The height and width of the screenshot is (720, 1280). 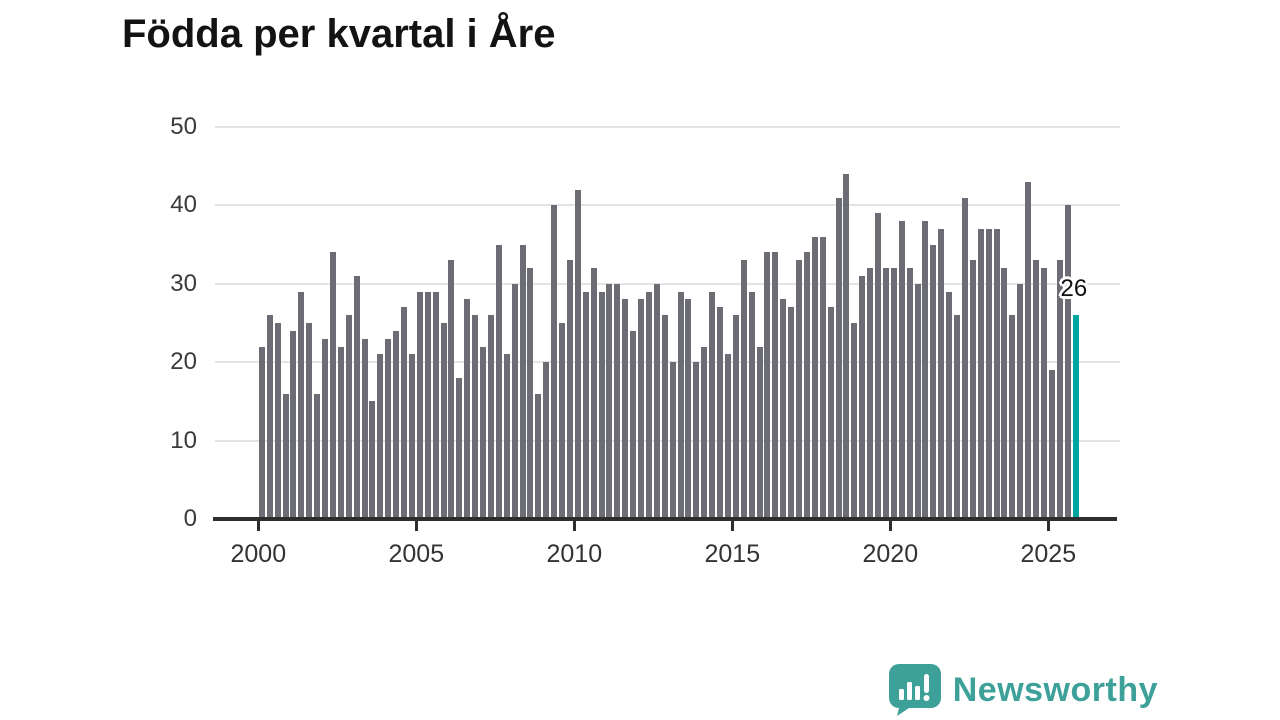 What do you see at coordinates (411, 436) in the screenshot?
I see `bar-2004-q4` at bounding box center [411, 436].